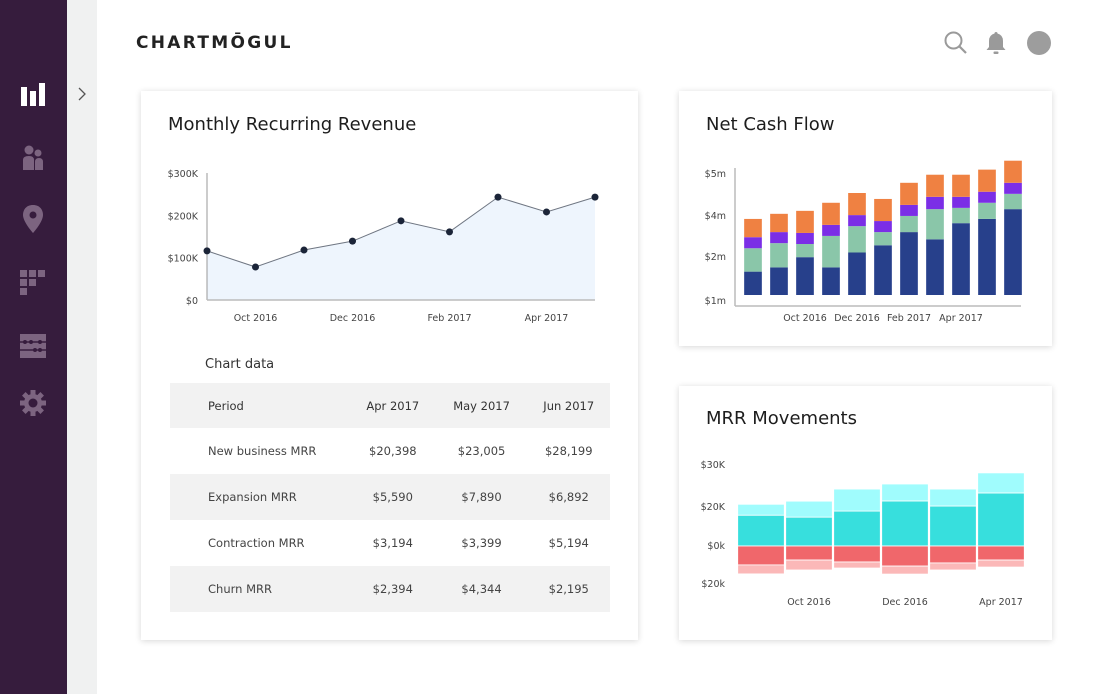 The width and height of the screenshot is (1098, 694). I want to click on sidebar-item-geo, so click(33, 219).